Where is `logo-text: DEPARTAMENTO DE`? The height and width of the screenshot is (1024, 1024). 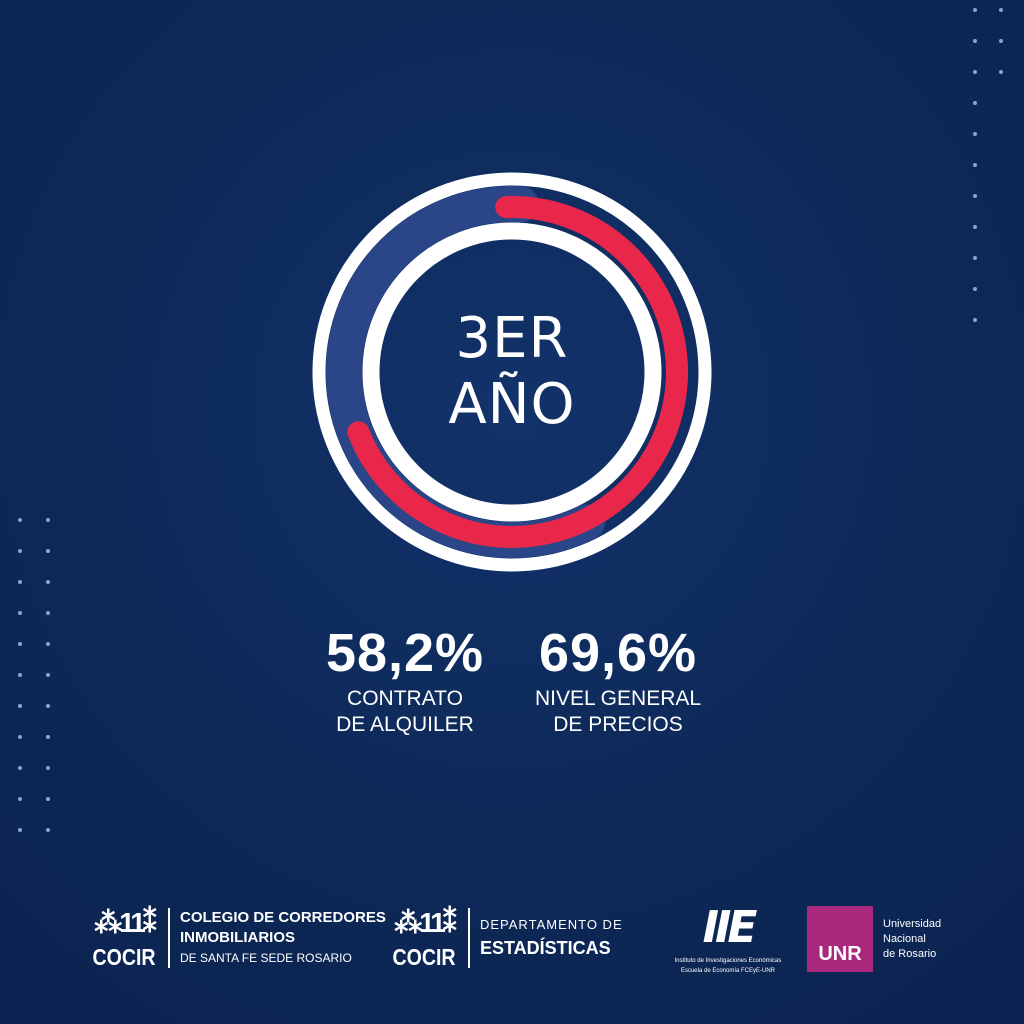 logo-text: DEPARTAMENTO DE is located at coordinates (551, 924).